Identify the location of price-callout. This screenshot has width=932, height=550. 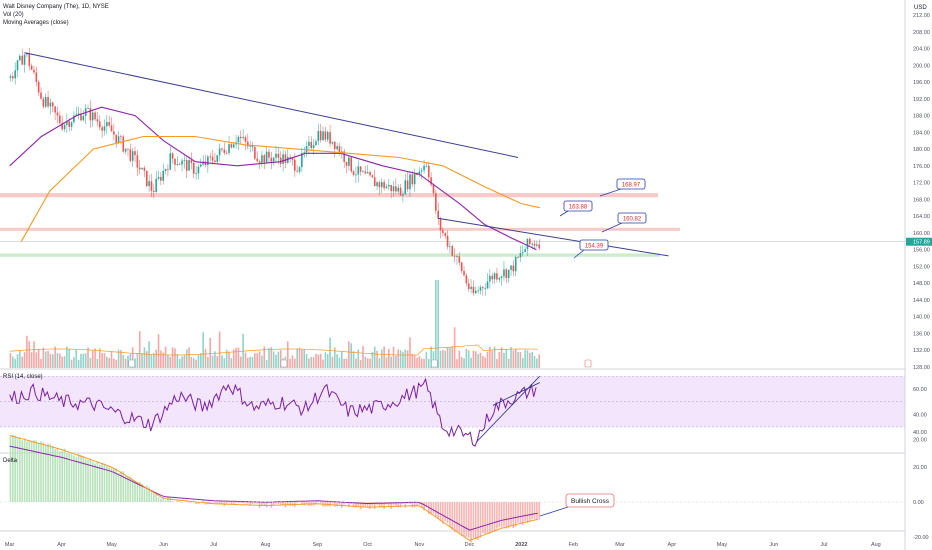
(594, 245).